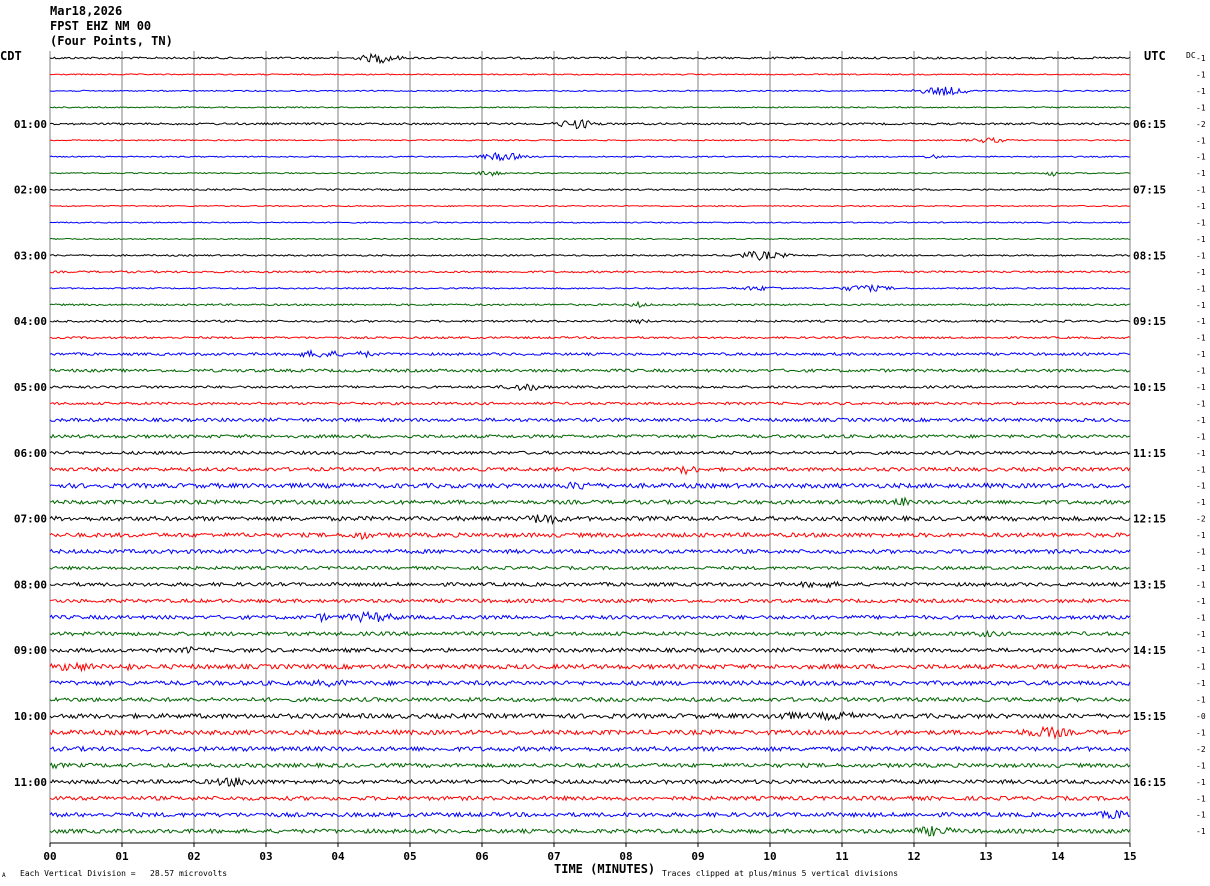  I want to click on x-tick-label: 09, so click(697, 856).